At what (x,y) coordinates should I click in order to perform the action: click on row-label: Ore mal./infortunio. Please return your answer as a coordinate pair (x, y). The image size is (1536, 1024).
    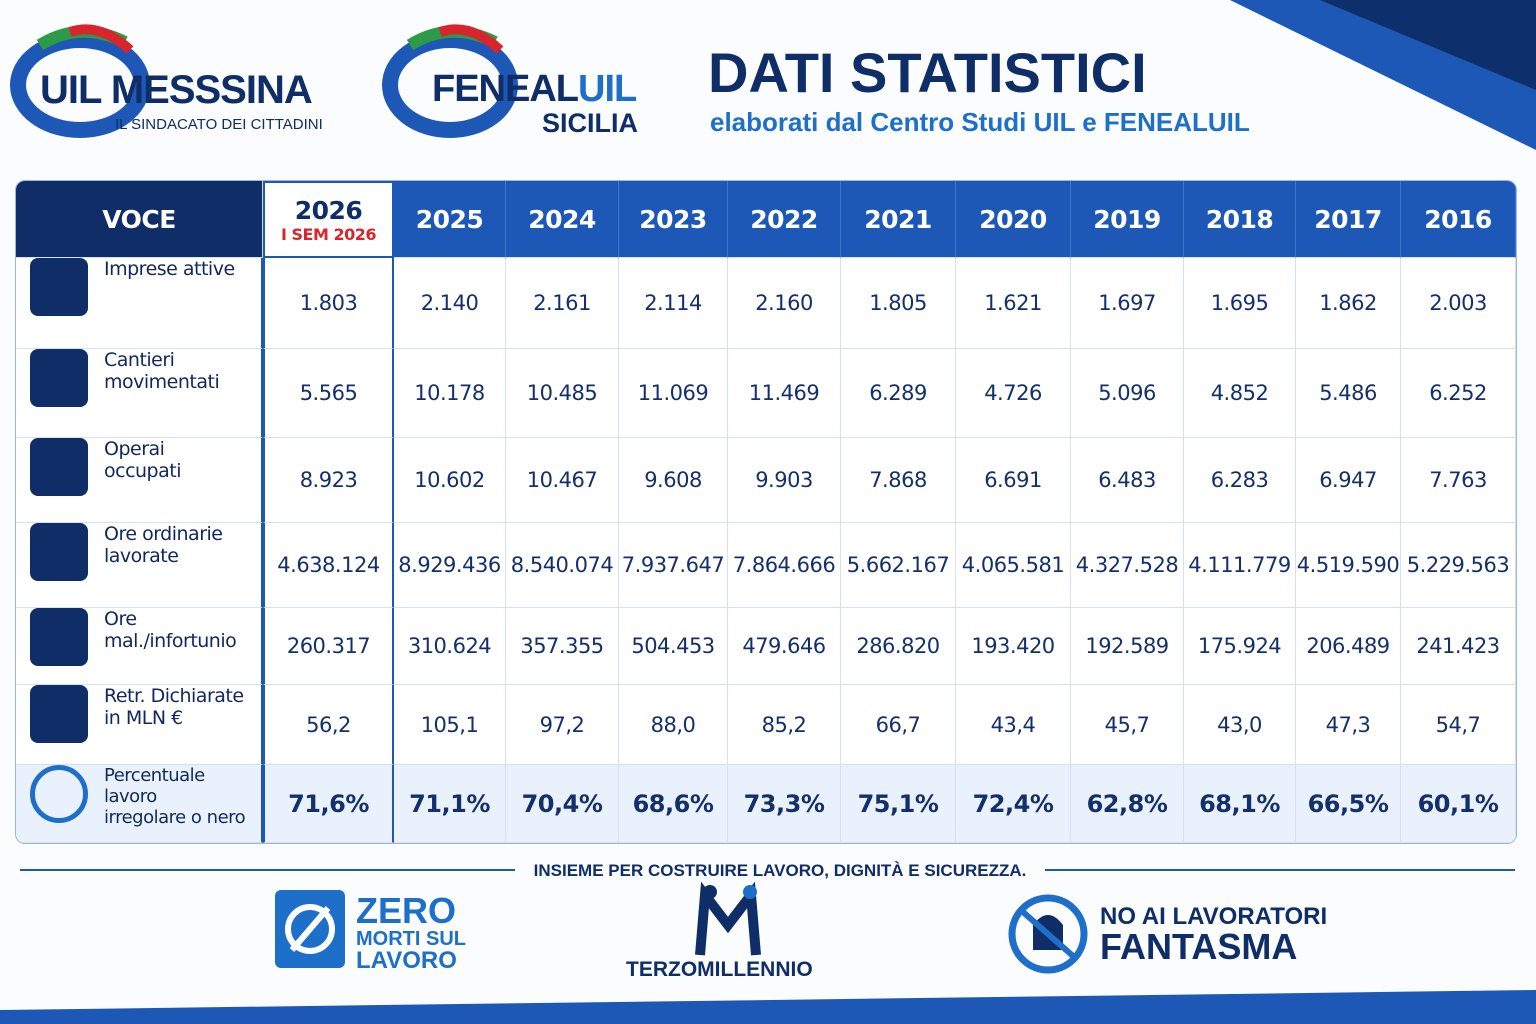
    Looking at the image, I should click on (139, 646).